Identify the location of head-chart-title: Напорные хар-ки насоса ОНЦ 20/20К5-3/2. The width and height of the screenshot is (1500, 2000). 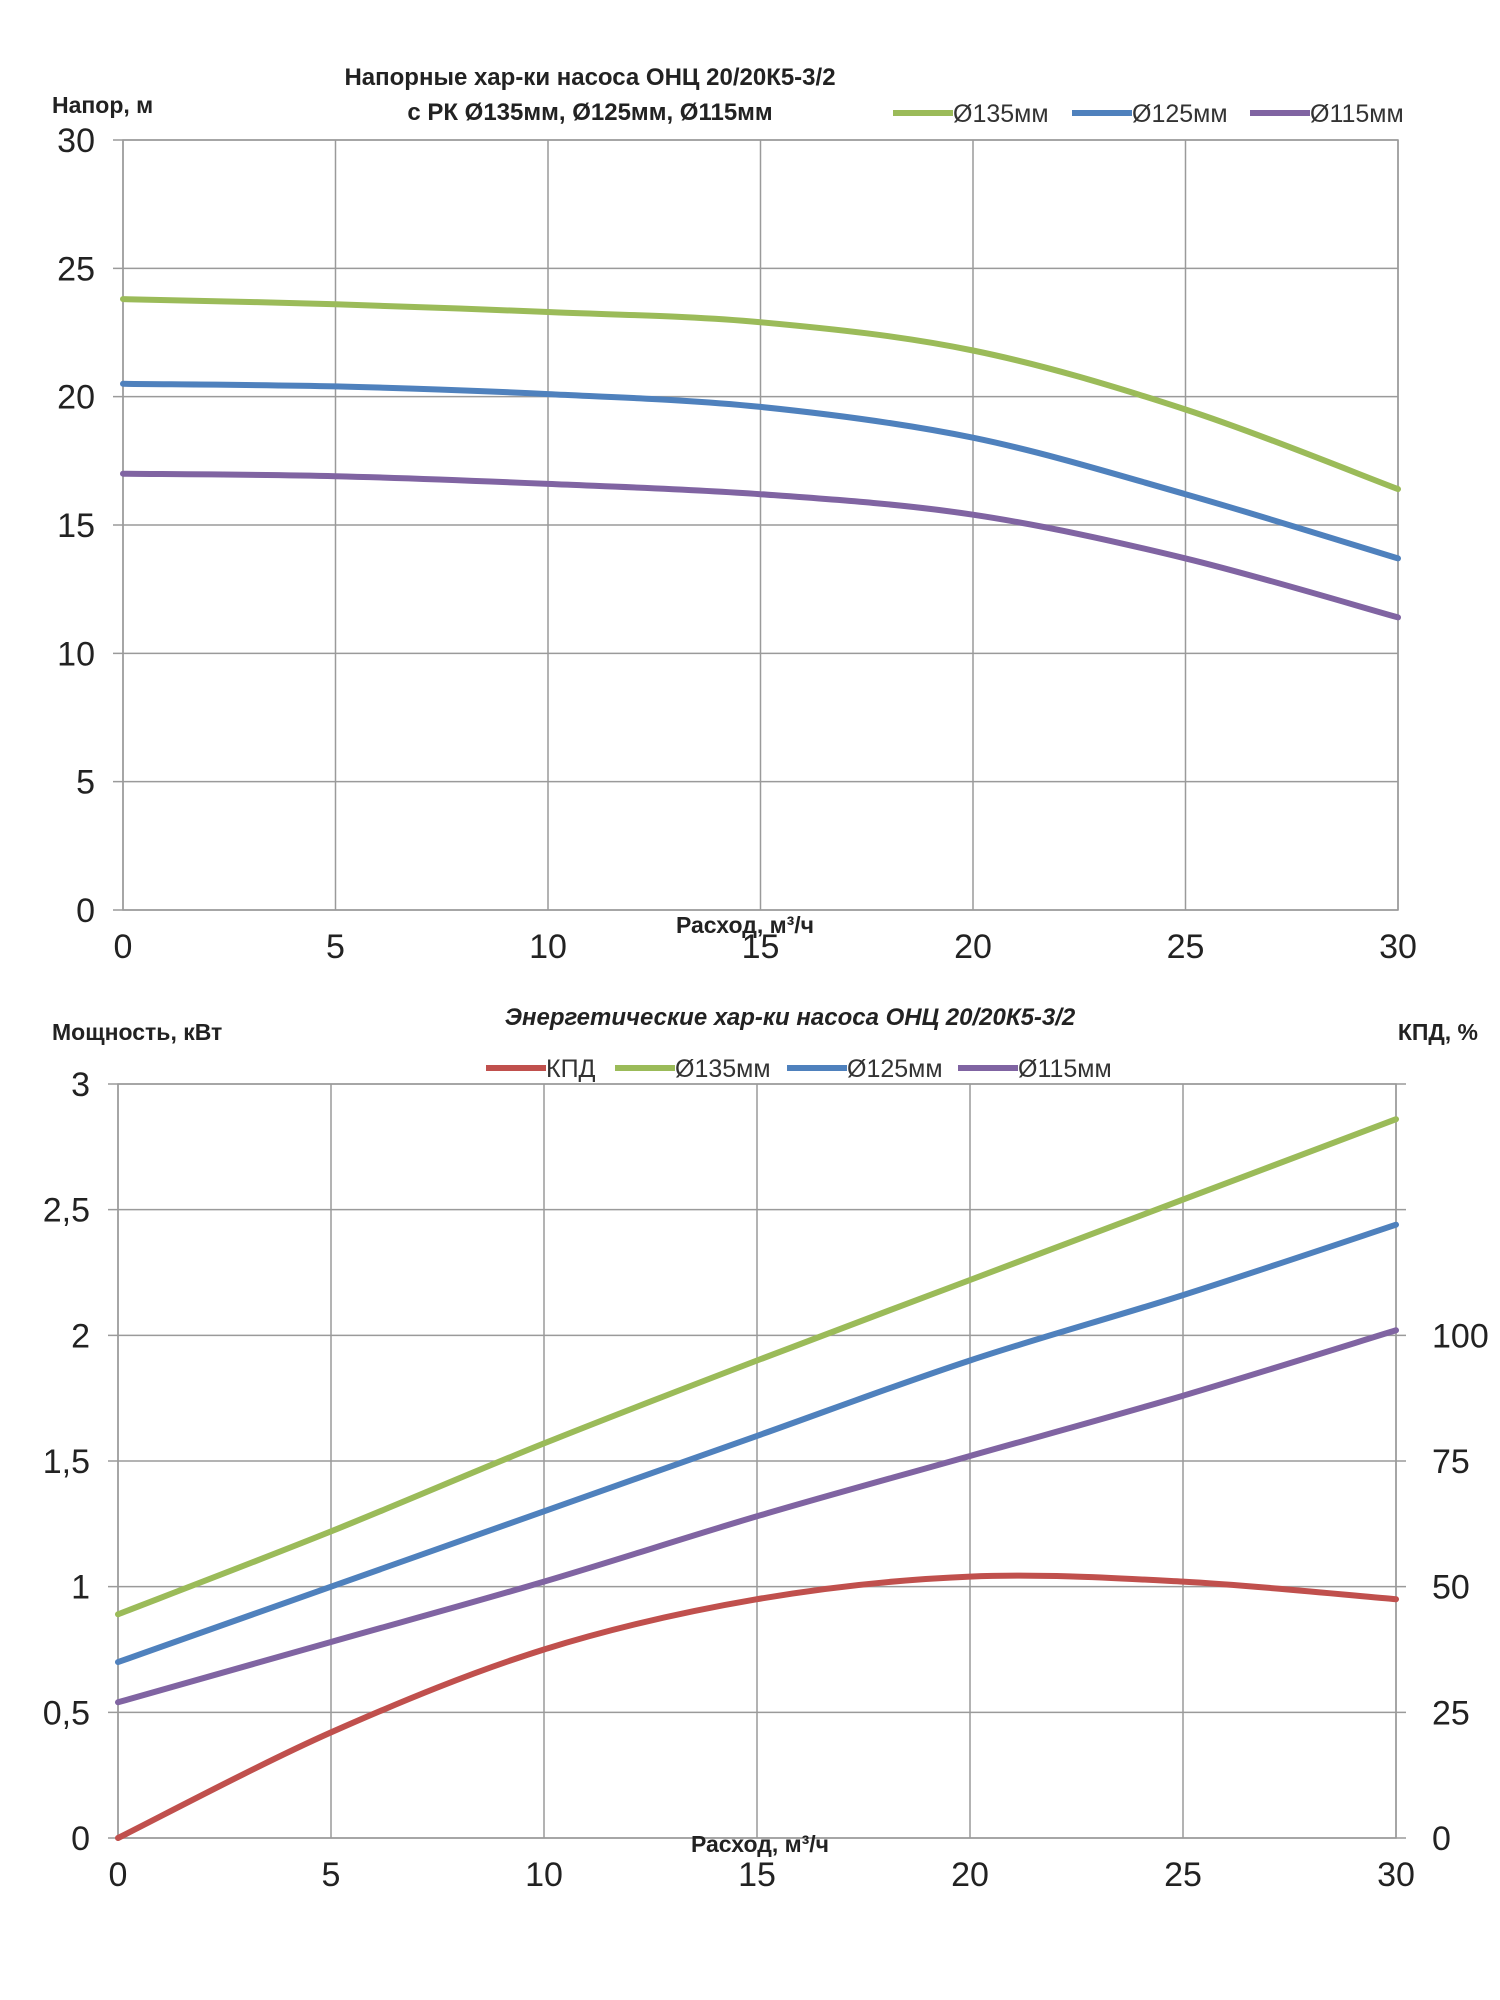
(589, 77).